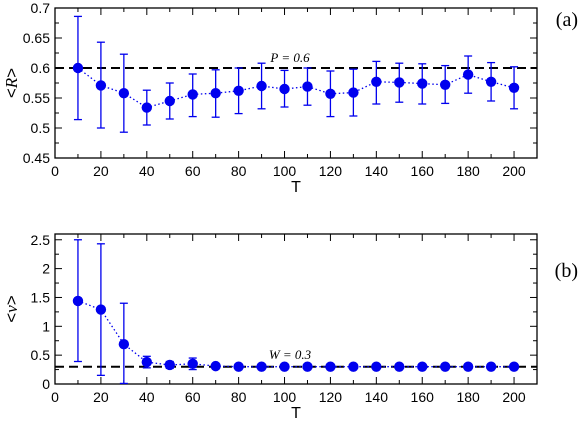  What do you see at coordinates (36, 158) in the screenshot?
I see `y-tick-label: 0.45` at bounding box center [36, 158].